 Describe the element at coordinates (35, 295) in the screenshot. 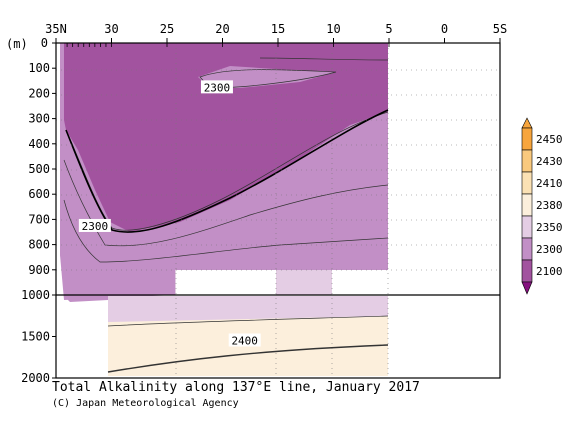

I see `y-tick-label: 1000` at that location.